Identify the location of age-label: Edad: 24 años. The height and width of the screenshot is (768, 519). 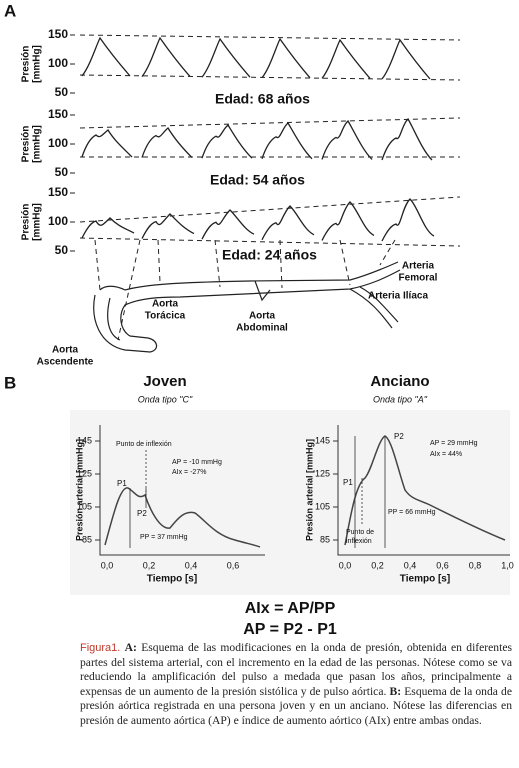
(269, 255).